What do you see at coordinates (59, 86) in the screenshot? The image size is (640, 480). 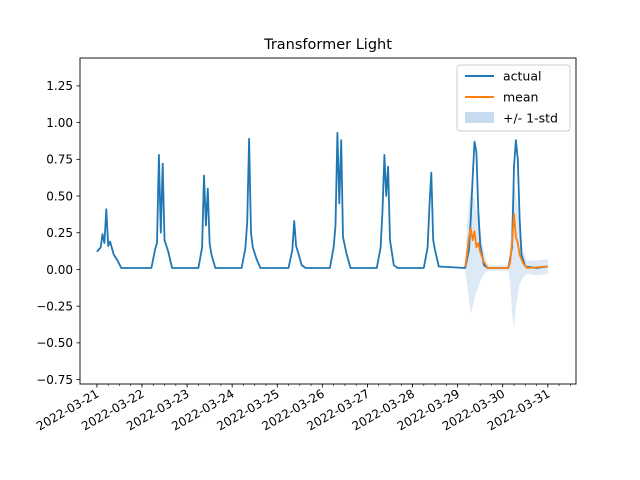 I see `y-tick-label: 1.25` at bounding box center [59, 86].